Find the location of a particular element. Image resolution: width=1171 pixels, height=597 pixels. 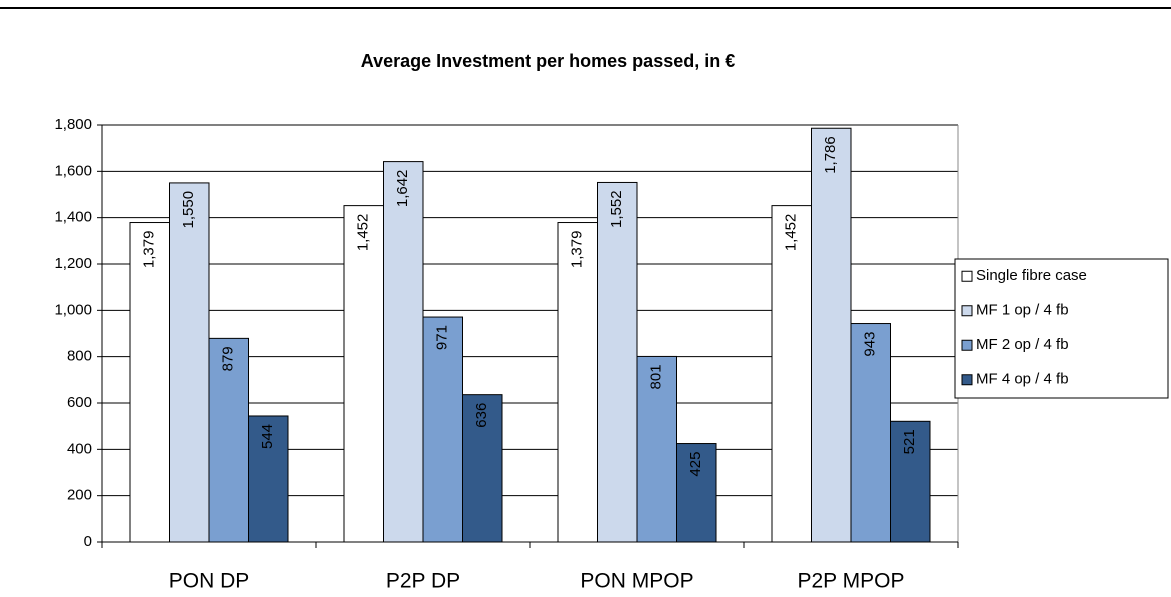

y-tick-label: 1,200 is located at coordinates (73, 263).